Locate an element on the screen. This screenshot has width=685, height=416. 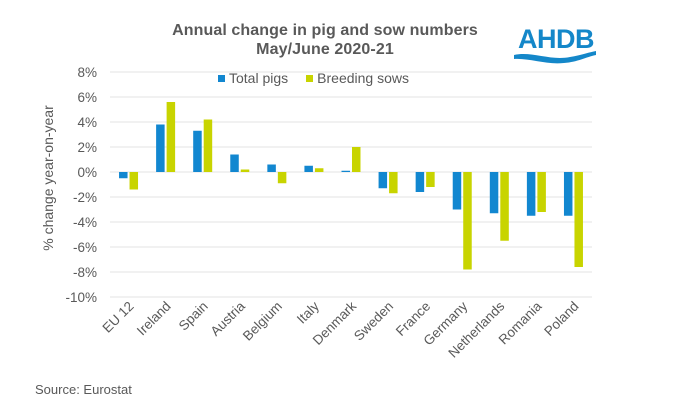
logo-text: AHDB is located at coordinates (556, 39).